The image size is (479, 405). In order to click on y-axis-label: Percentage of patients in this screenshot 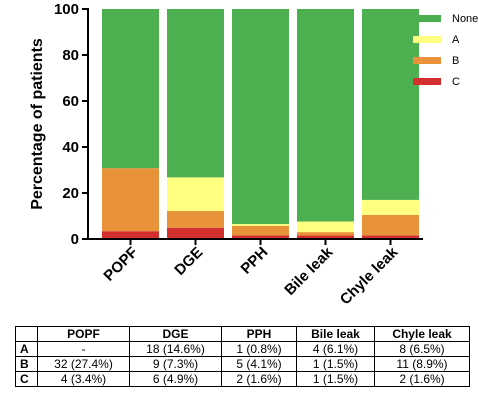, I will do `click(37, 124)`.